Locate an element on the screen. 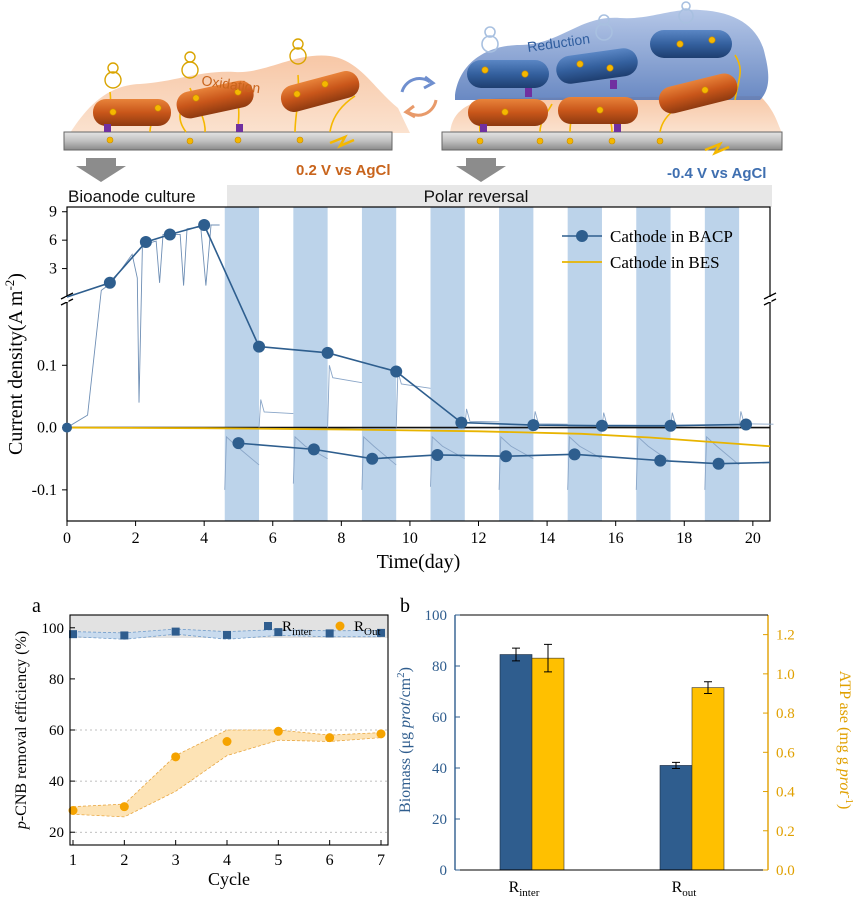  y-tick-label: 80 is located at coordinates (56, 680).